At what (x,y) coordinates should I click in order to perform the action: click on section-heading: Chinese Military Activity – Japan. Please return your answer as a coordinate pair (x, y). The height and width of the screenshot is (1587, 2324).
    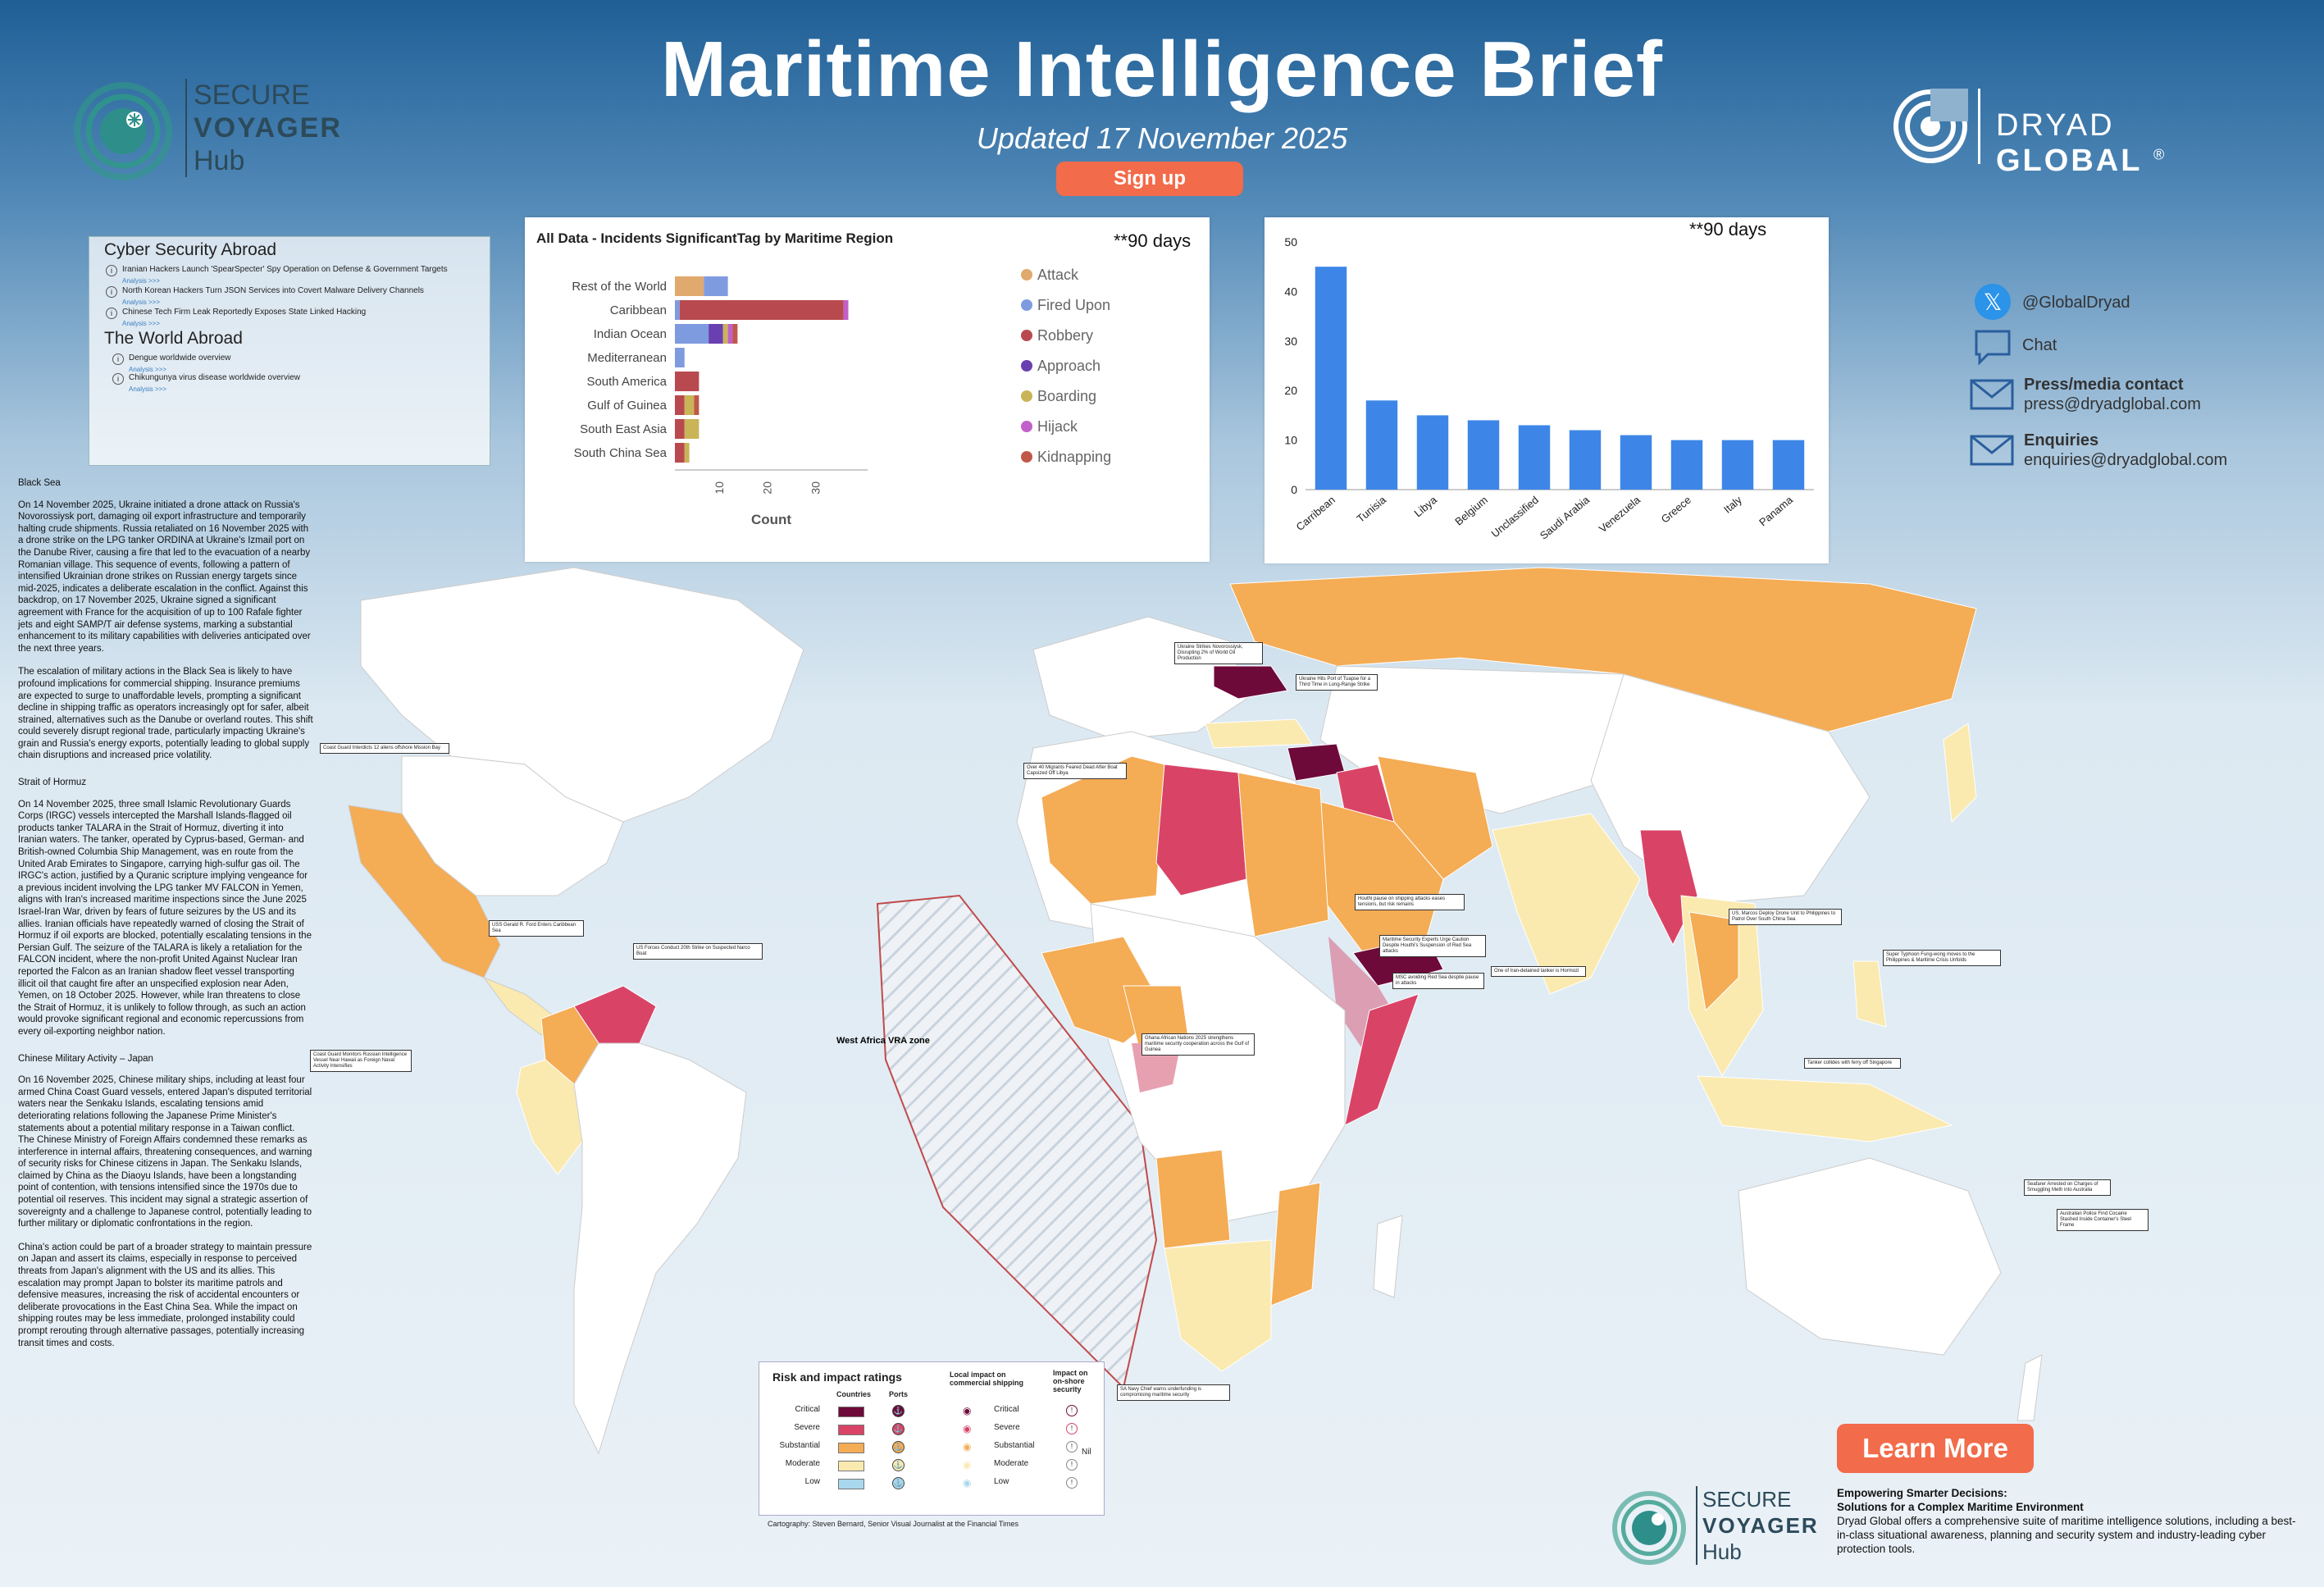
    Looking at the image, I should click on (85, 1058).